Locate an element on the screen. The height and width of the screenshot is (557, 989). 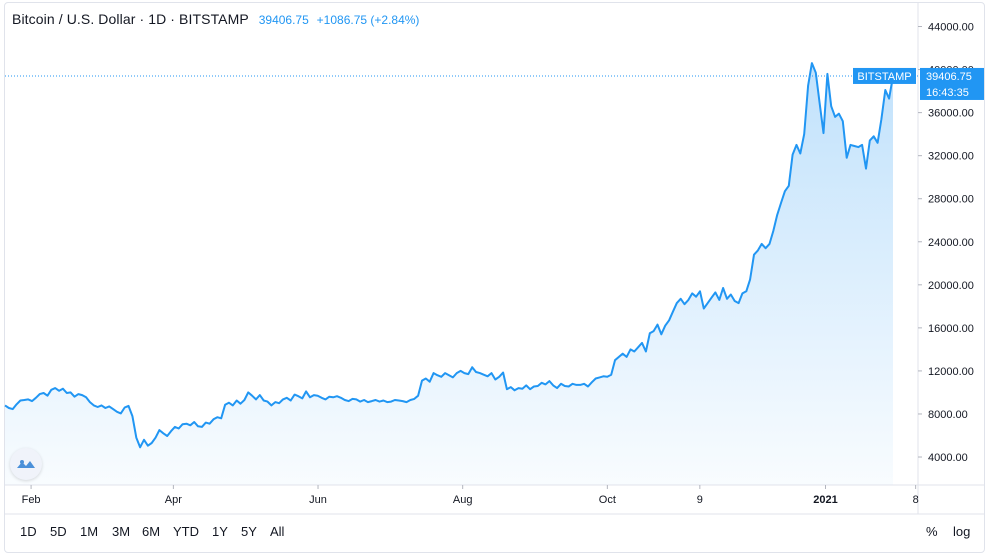
price-tick-label: 16000.00 is located at coordinates (951, 329).